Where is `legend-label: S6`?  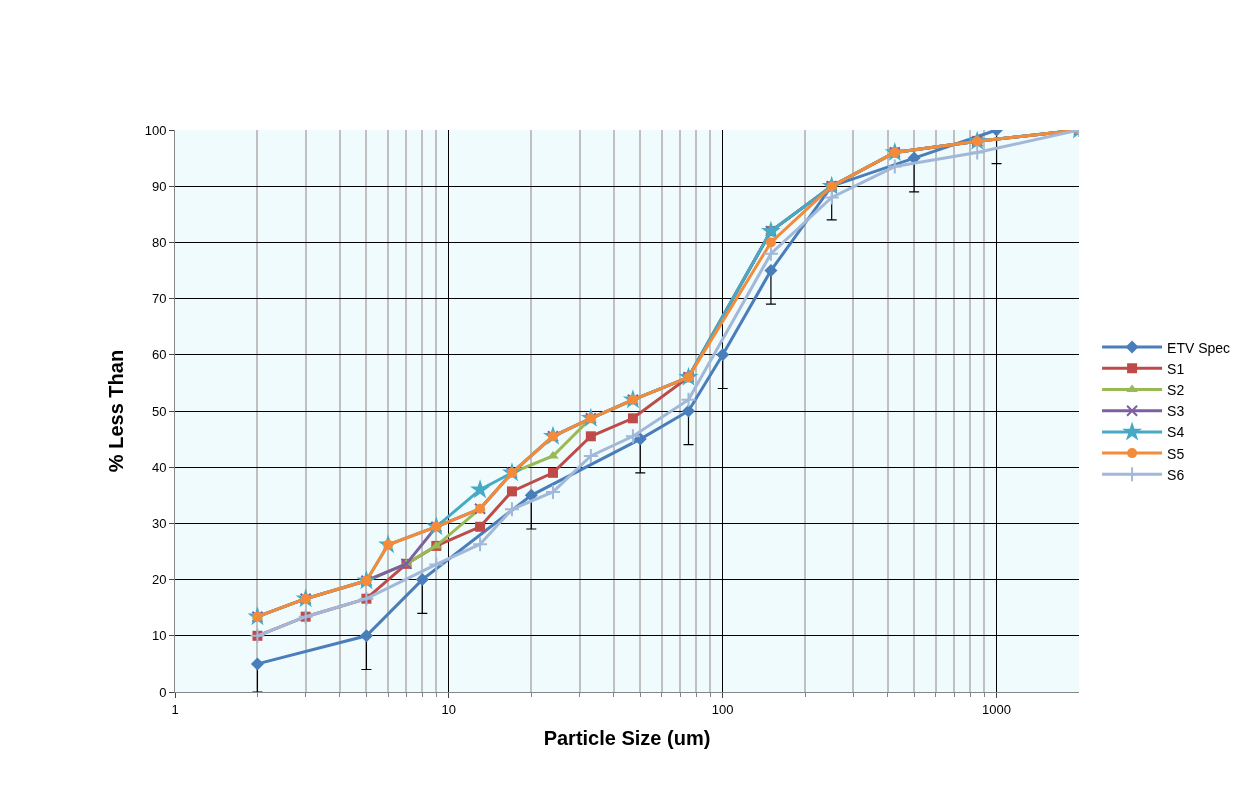
legend-label: S6 is located at coordinates (1176, 474).